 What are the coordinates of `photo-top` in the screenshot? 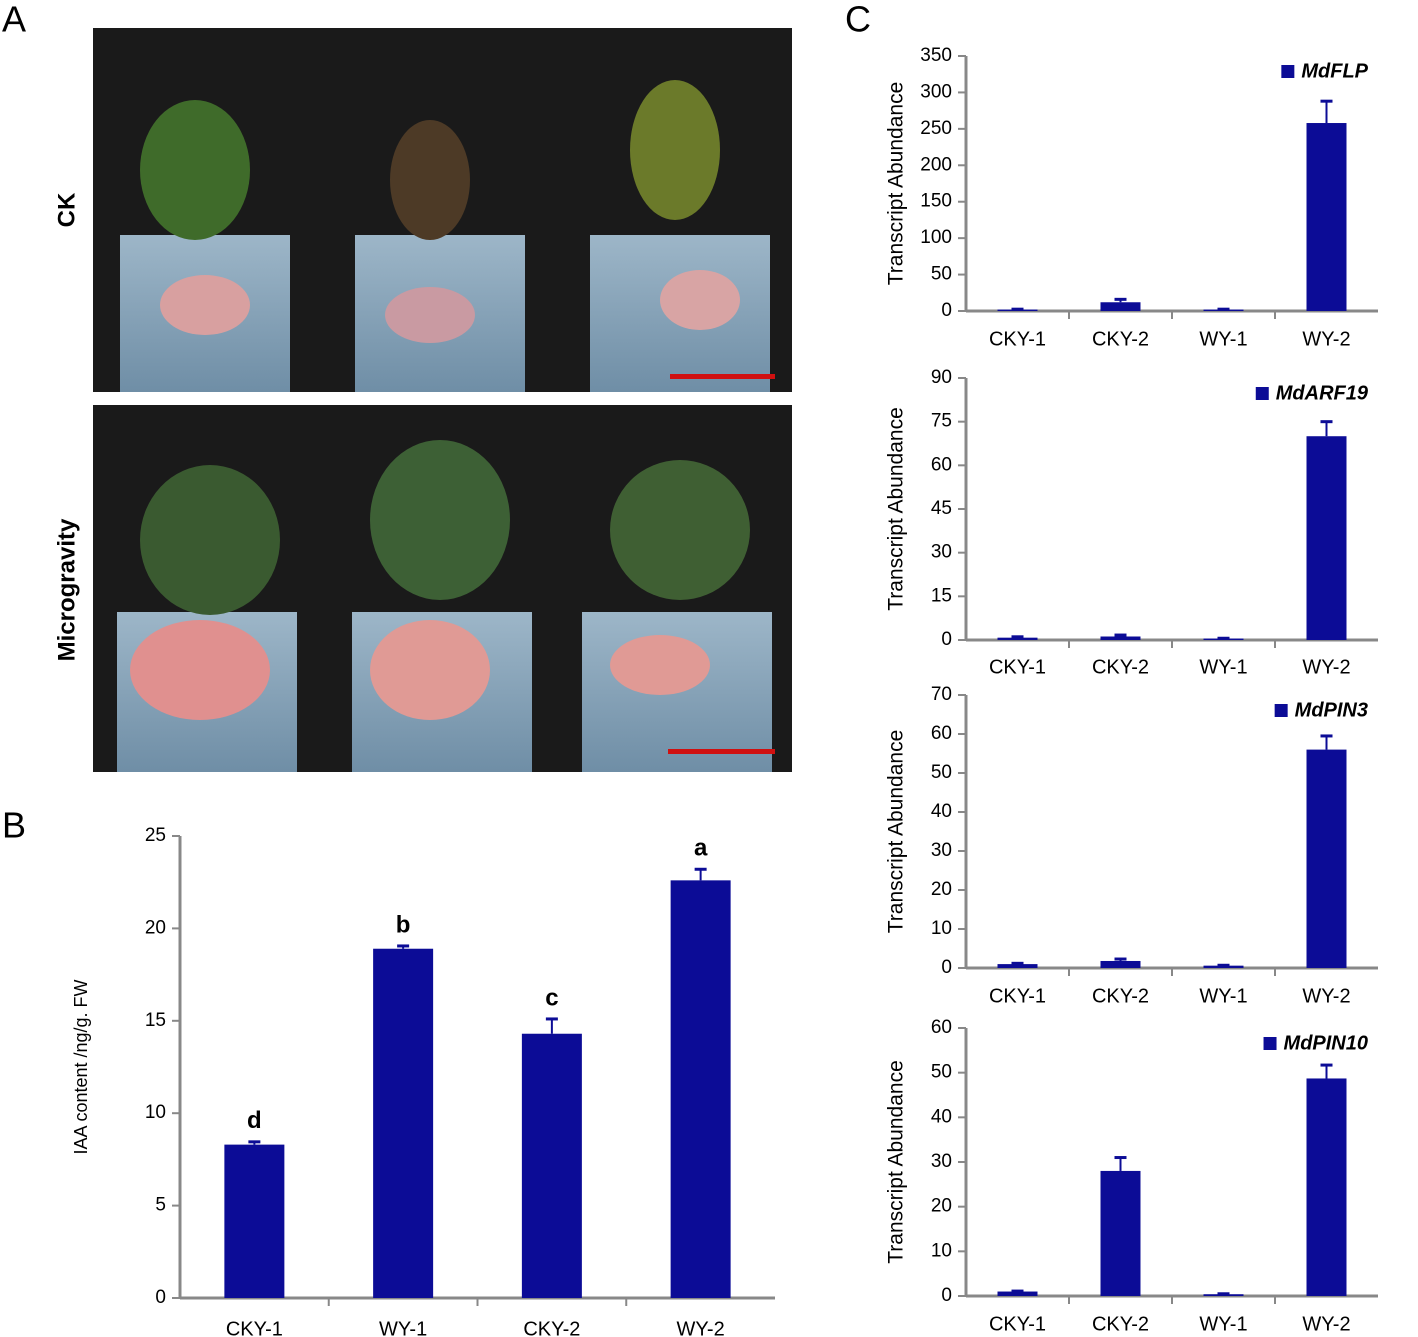 It's located at (442, 210).